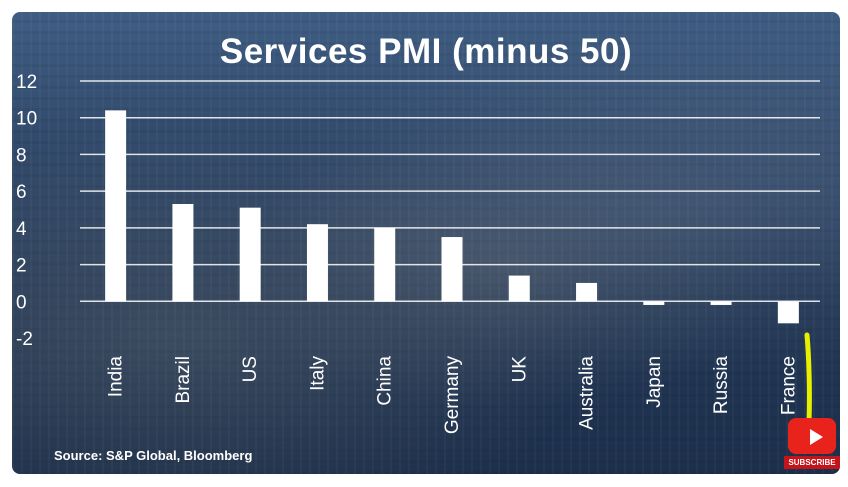 This screenshot has height=487, width=848. Describe the element at coordinates (317, 263) in the screenshot. I see `bar-italy` at that location.